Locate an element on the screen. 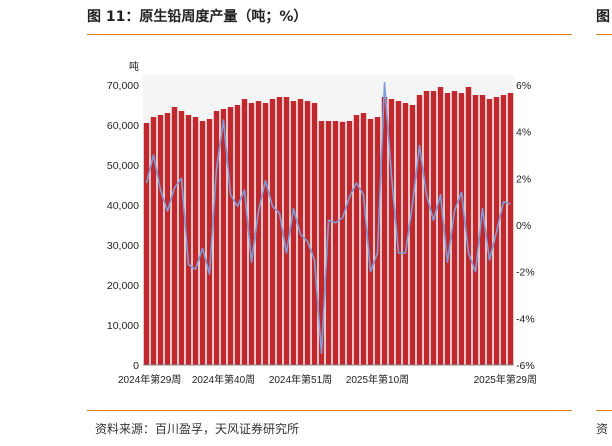  x-tick-label: 2025年第10周 is located at coordinates (377, 379).